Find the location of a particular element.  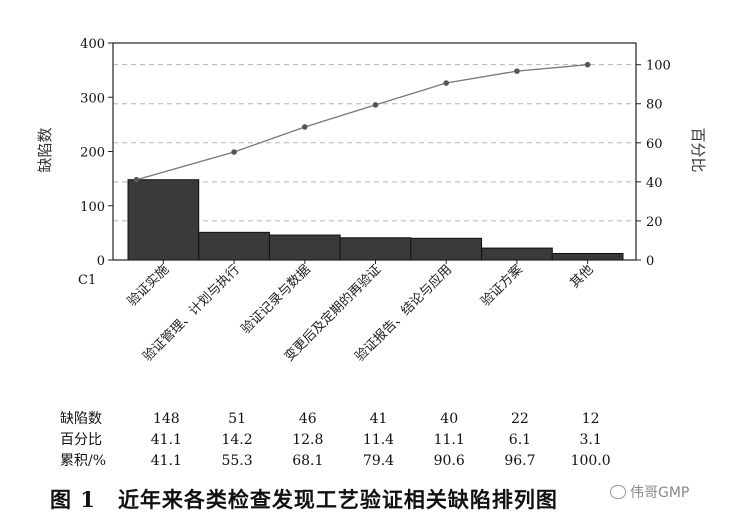

left-tick-label: 0 is located at coordinates (101, 261).